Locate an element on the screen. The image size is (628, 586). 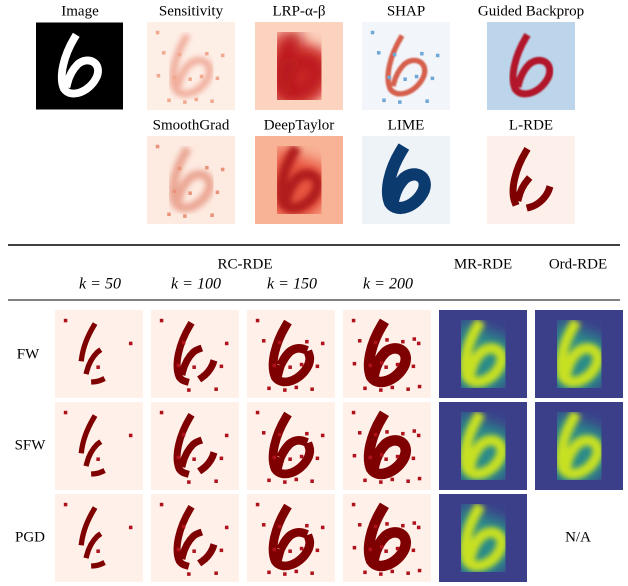
method-label: SHAP is located at coordinates (406, 11).